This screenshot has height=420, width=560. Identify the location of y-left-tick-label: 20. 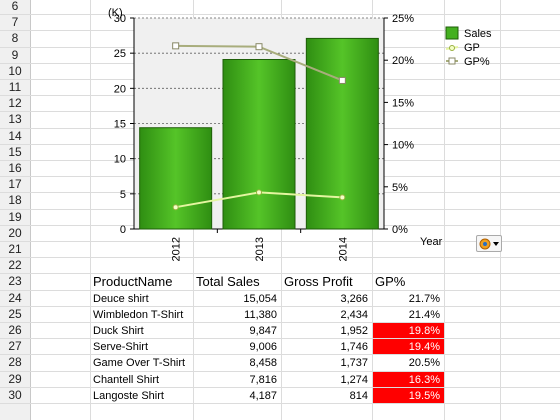
(120, 89).